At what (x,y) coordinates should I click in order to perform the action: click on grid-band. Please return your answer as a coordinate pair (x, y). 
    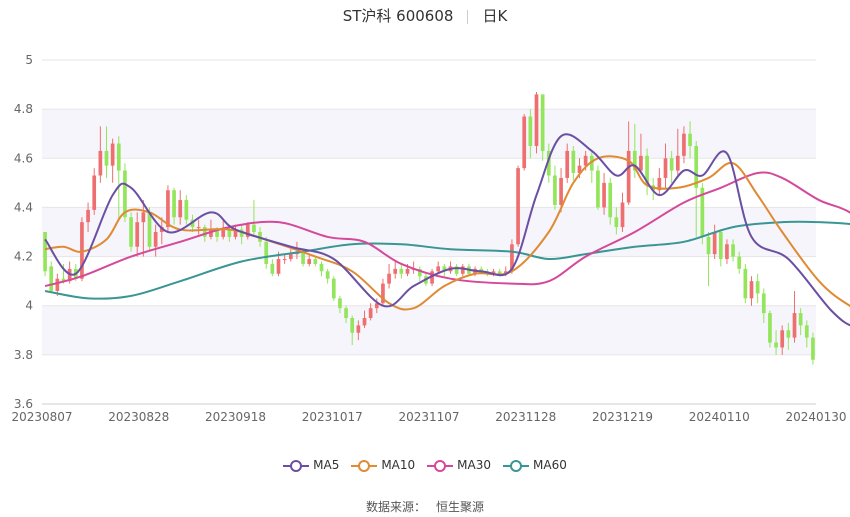
    Looking at the image, I should click on (429, 134).